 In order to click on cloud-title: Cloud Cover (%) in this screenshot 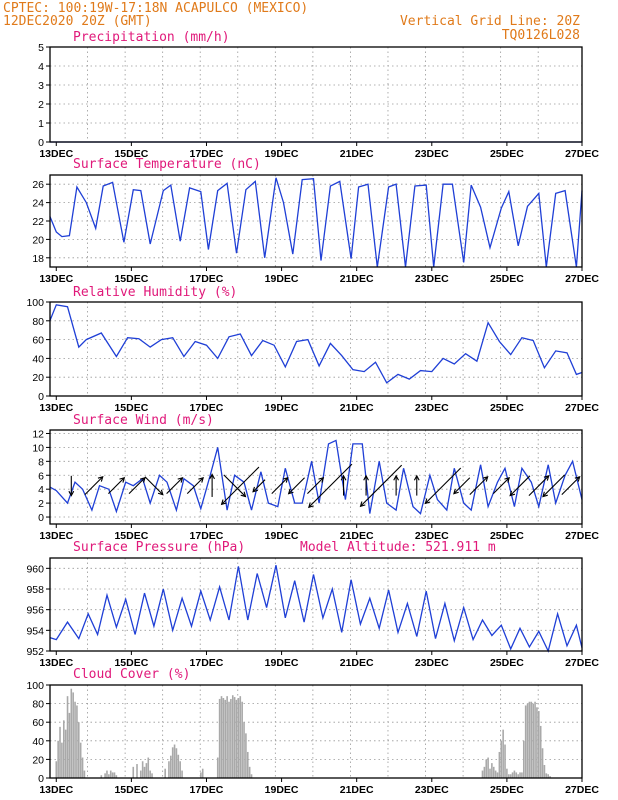, I will do `click(131, 674)`.